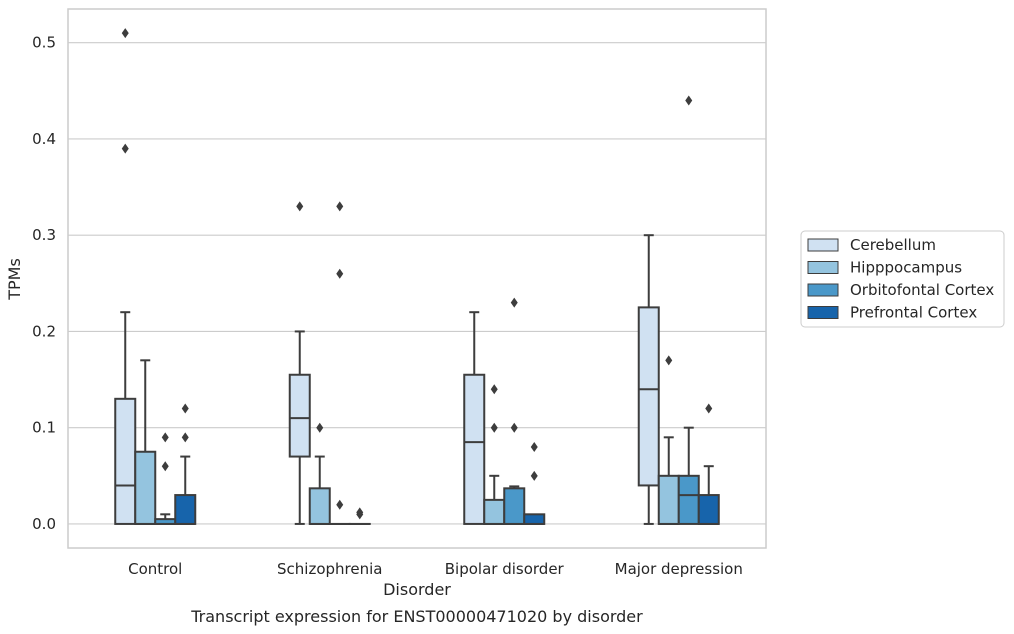  What do you see at coordinates (679, 569) in the screenshot?
I see `x-tick-label: Major depression` at bounding box center [679, 569].